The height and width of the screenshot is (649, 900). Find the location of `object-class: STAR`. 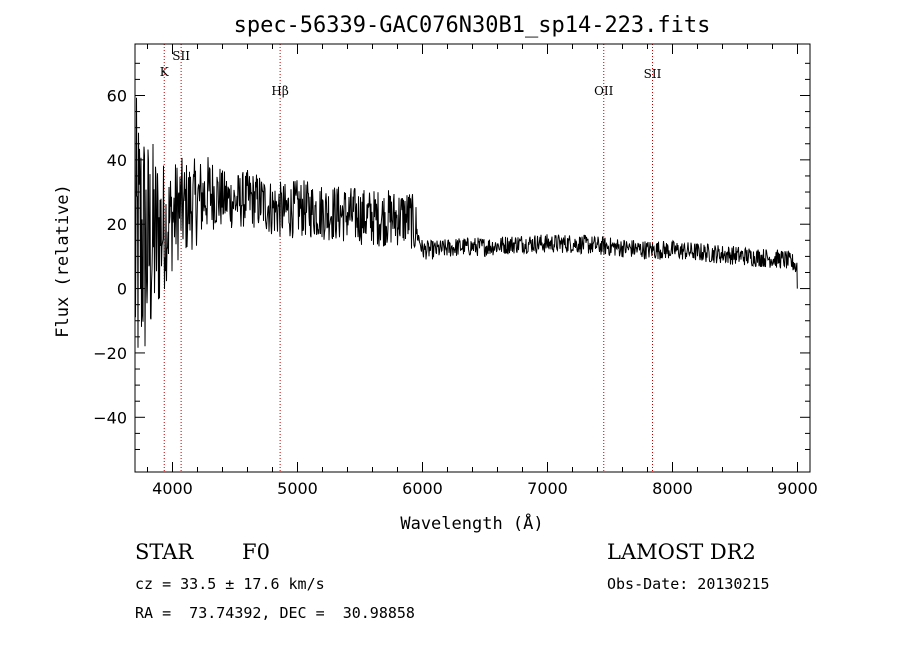

object-class: STAR is located at coordinates (164, 552).